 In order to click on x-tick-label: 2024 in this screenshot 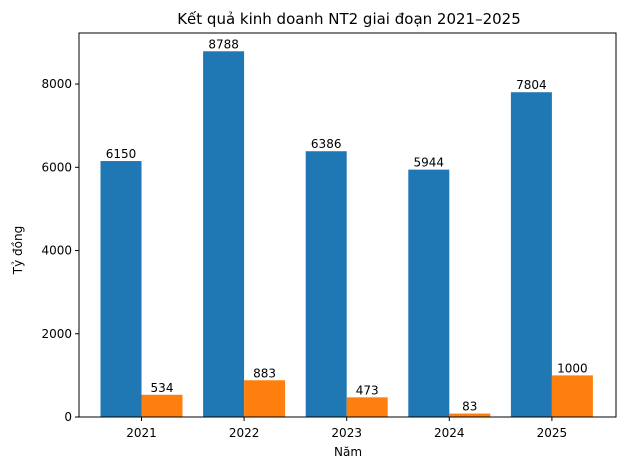, I will do `click(449, 433)`.